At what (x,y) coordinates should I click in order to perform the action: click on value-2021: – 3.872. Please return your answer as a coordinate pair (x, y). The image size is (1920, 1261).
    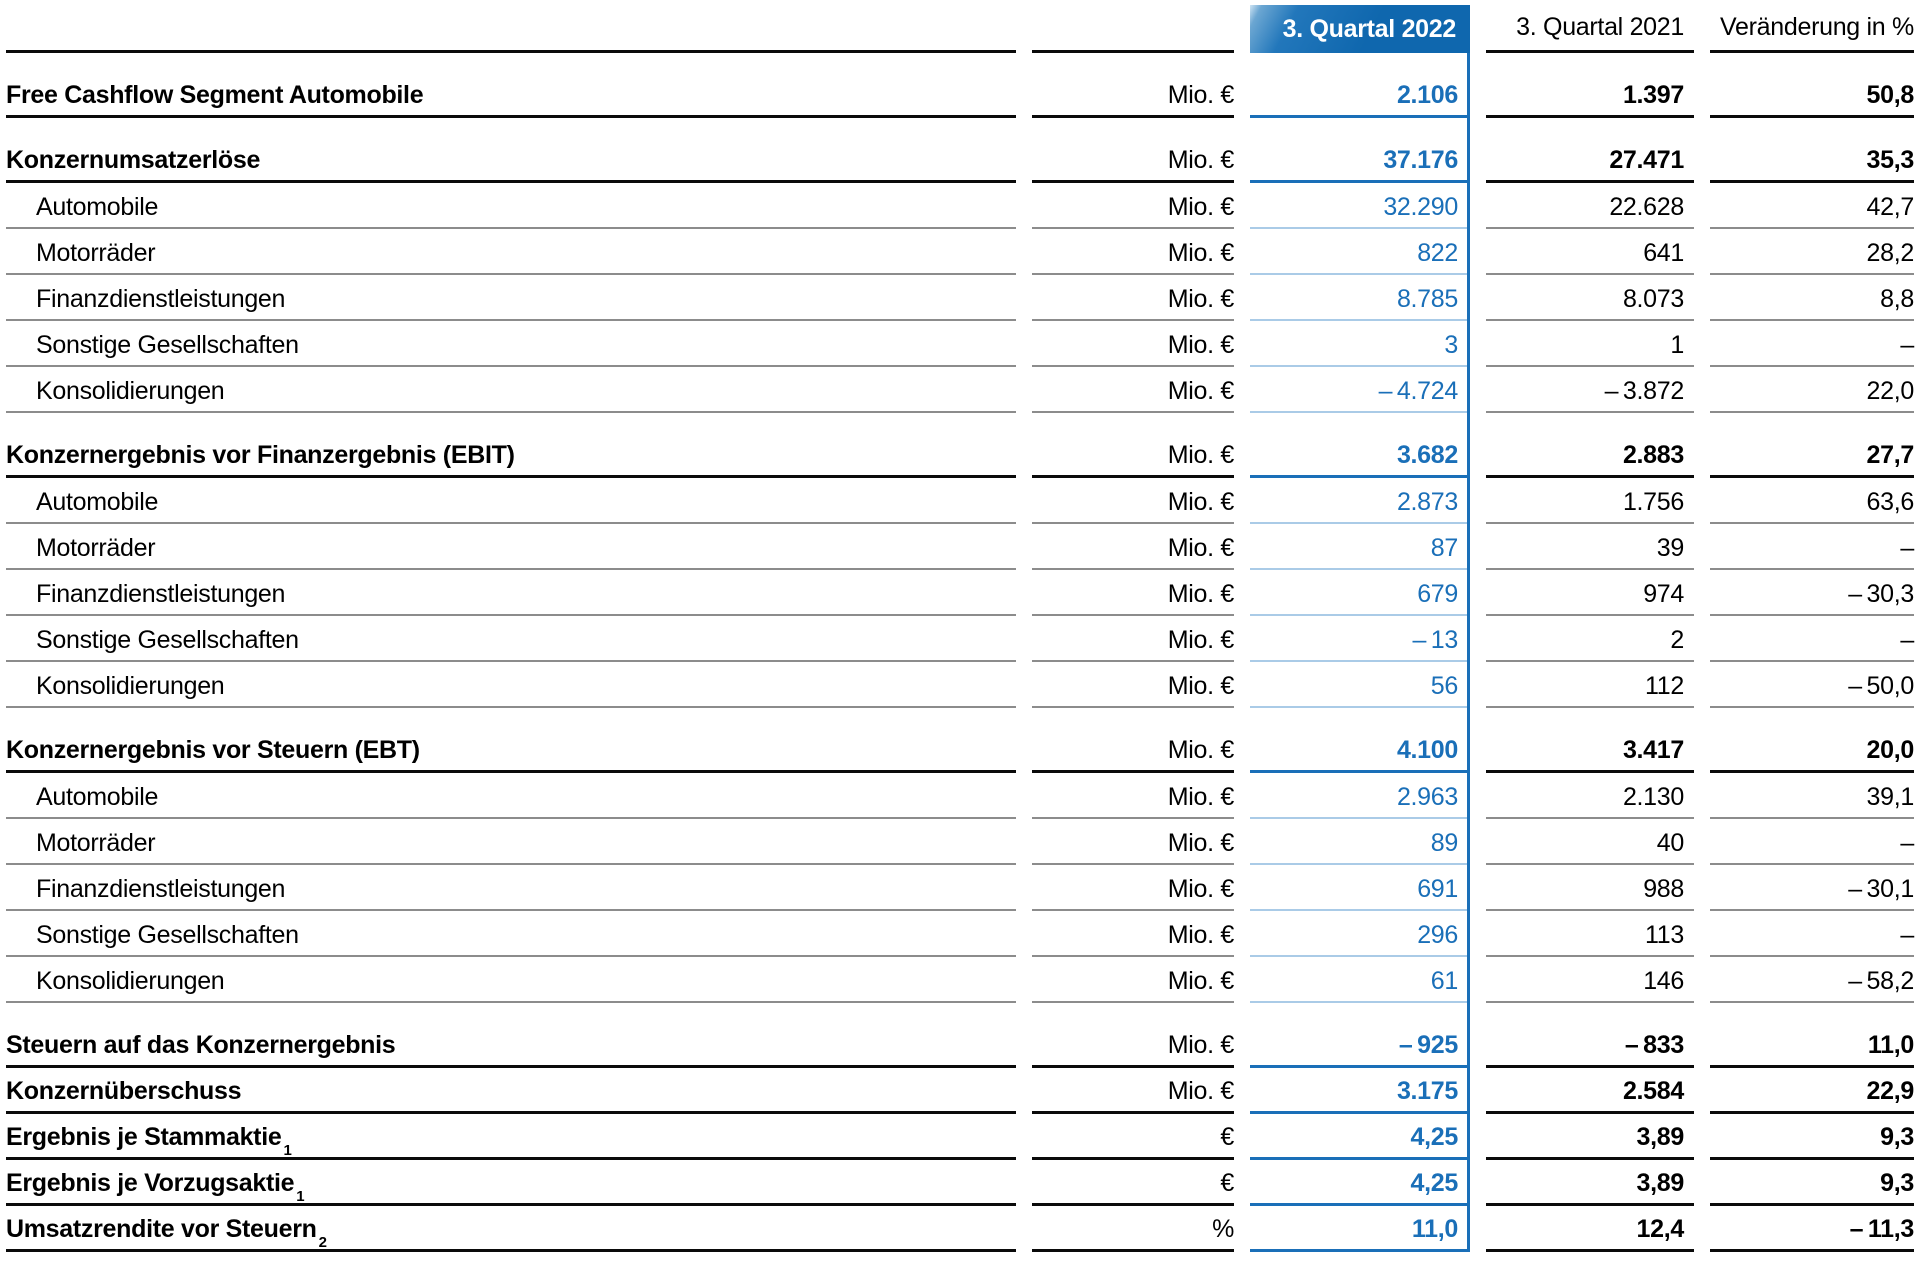
    Looking at the image, I should click on (1590, 390).